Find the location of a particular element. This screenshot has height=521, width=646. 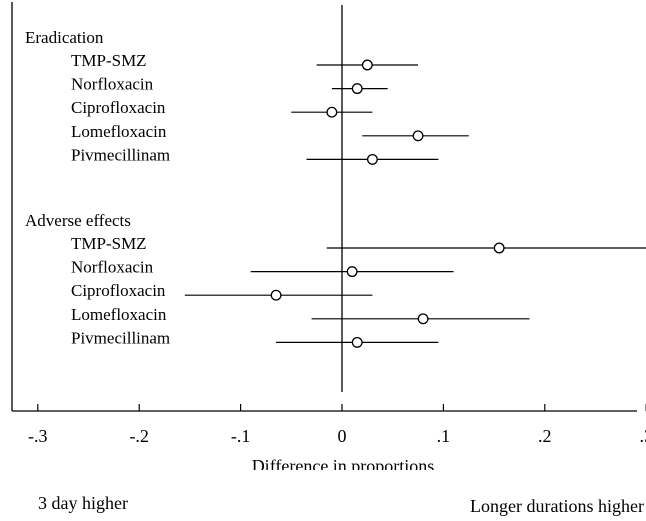

x-axis-label: Difference in proportions is located at coordinates (343, 463).